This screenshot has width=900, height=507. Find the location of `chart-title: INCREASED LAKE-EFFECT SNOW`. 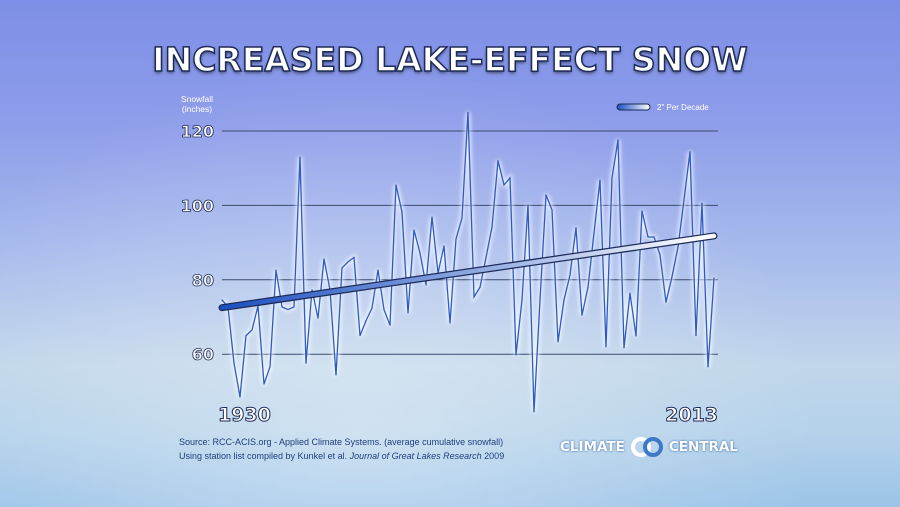

chart-title: INCREASED LAKE-EFFECT SNOW is located at coordinates (450, 59).